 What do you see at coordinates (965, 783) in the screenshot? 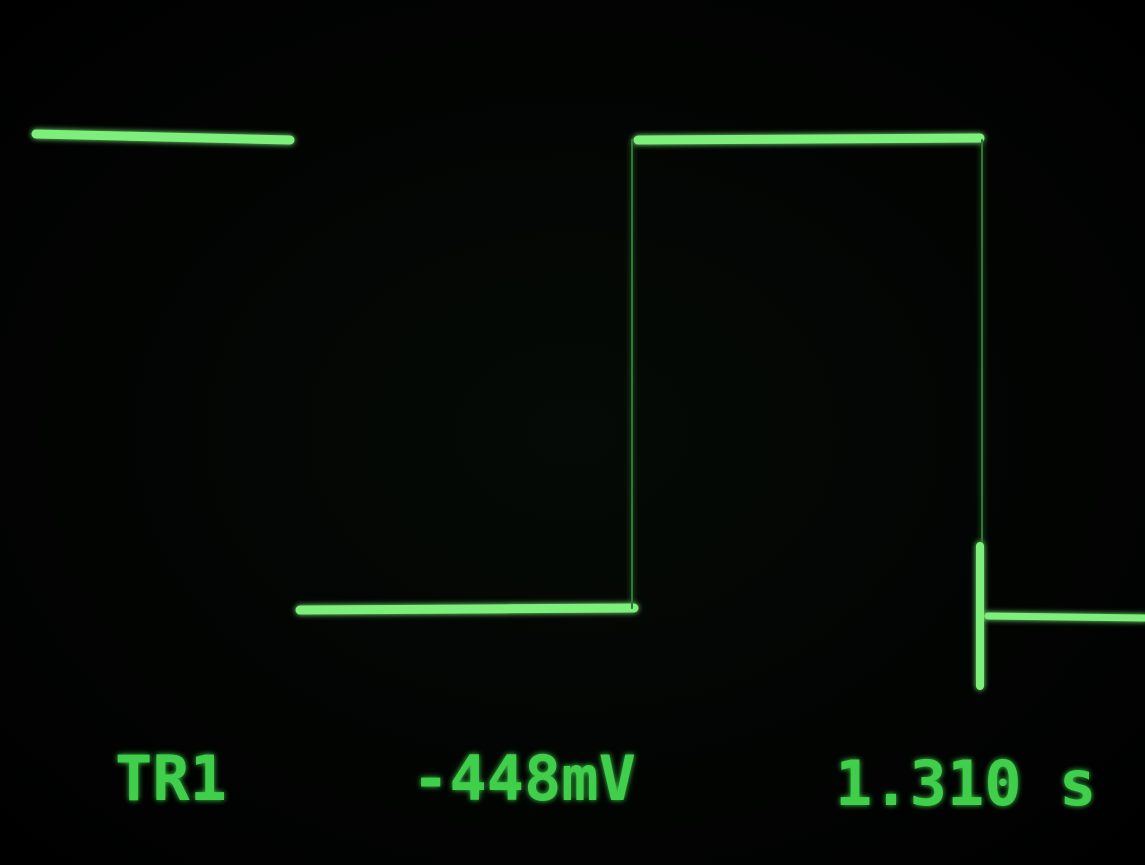
I see `time-readout: 1.310 s` at bounding box center [965, 783].